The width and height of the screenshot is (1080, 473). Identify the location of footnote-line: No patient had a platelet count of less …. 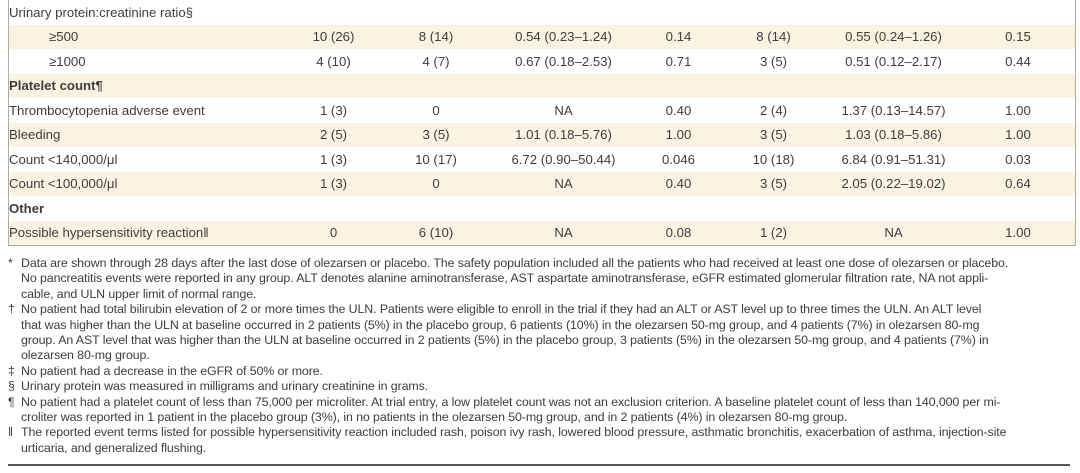
(511, 401).